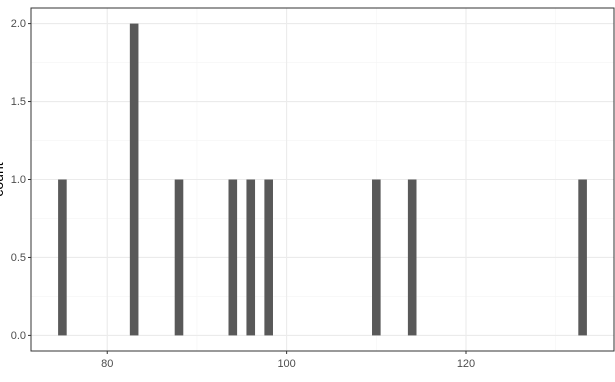 This screenshot has height=382, width=615. Describe the element at coordinates (18, 336) in the screenshot. I see `y-tick-label: 0.0` at that location.